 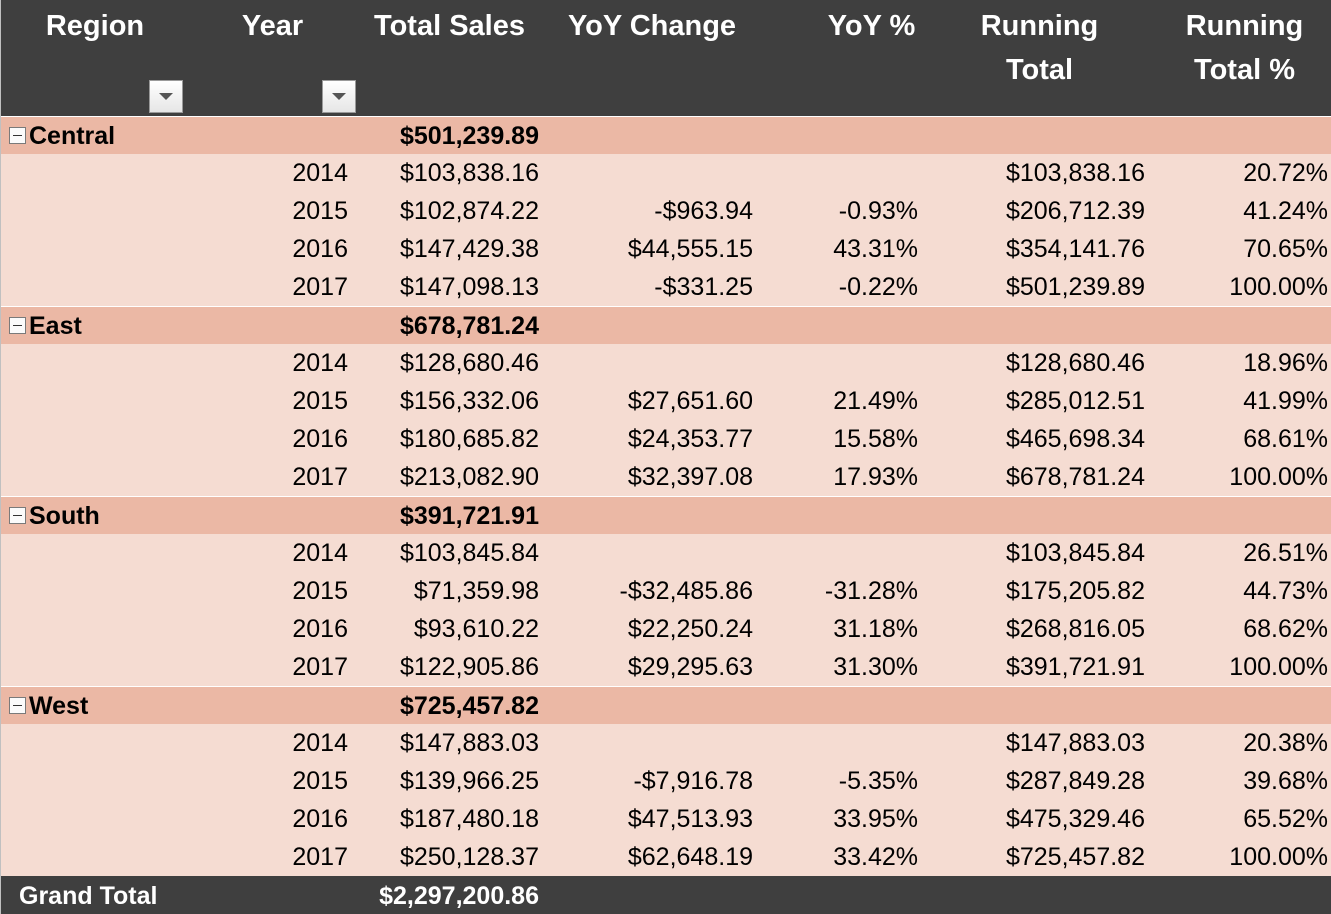 What do you see at coordinates (875, 401) in the screenshot?
I see `yoy-pct-cell: 21.49%` at bounding box center [875, 401].